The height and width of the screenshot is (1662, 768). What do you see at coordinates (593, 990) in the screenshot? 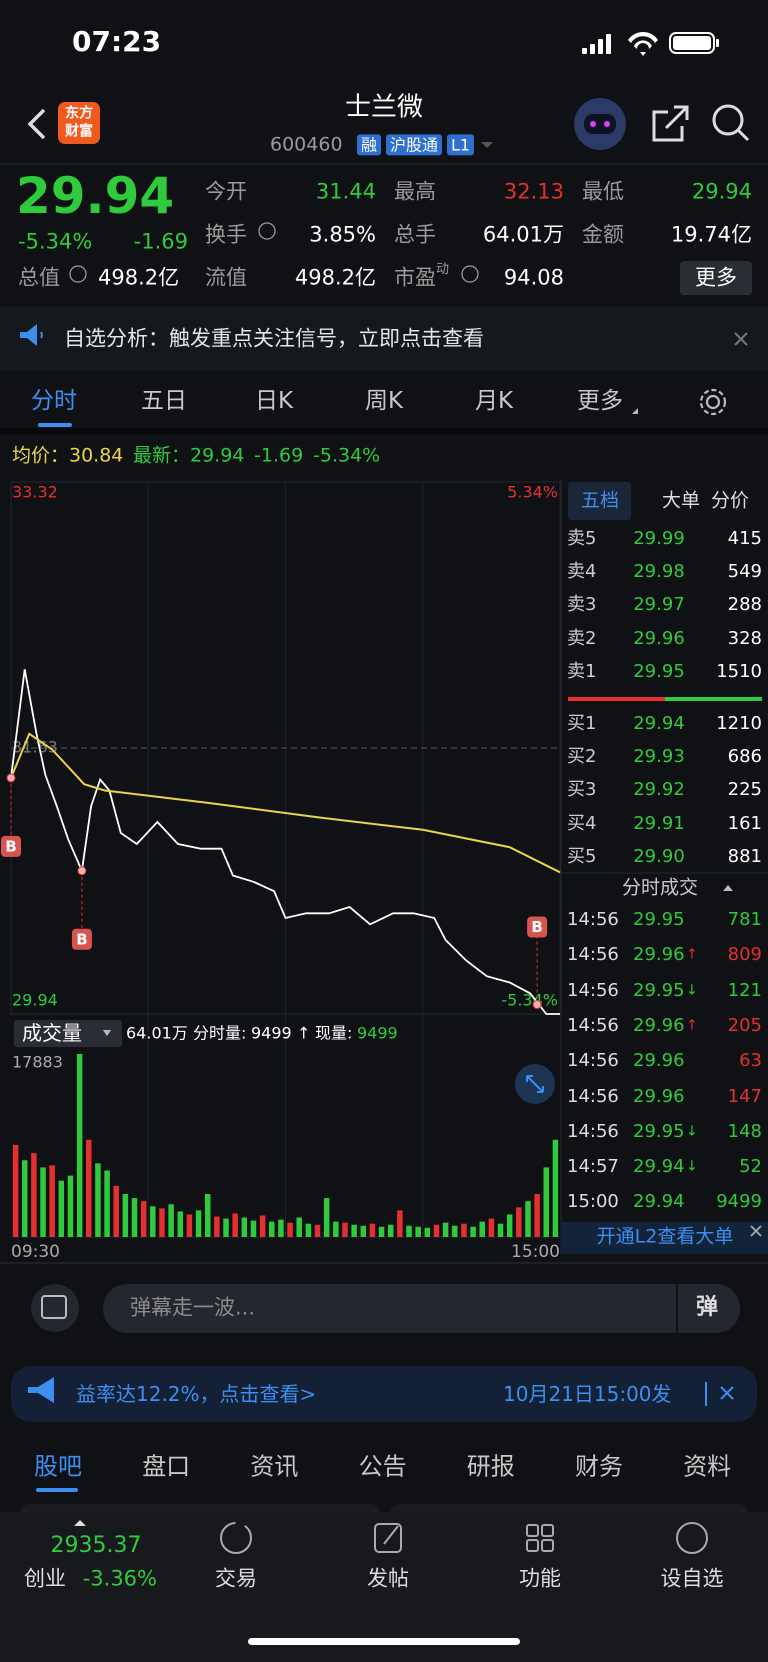
I see `trade-time: 14:56` at bounding box center [593, 990].